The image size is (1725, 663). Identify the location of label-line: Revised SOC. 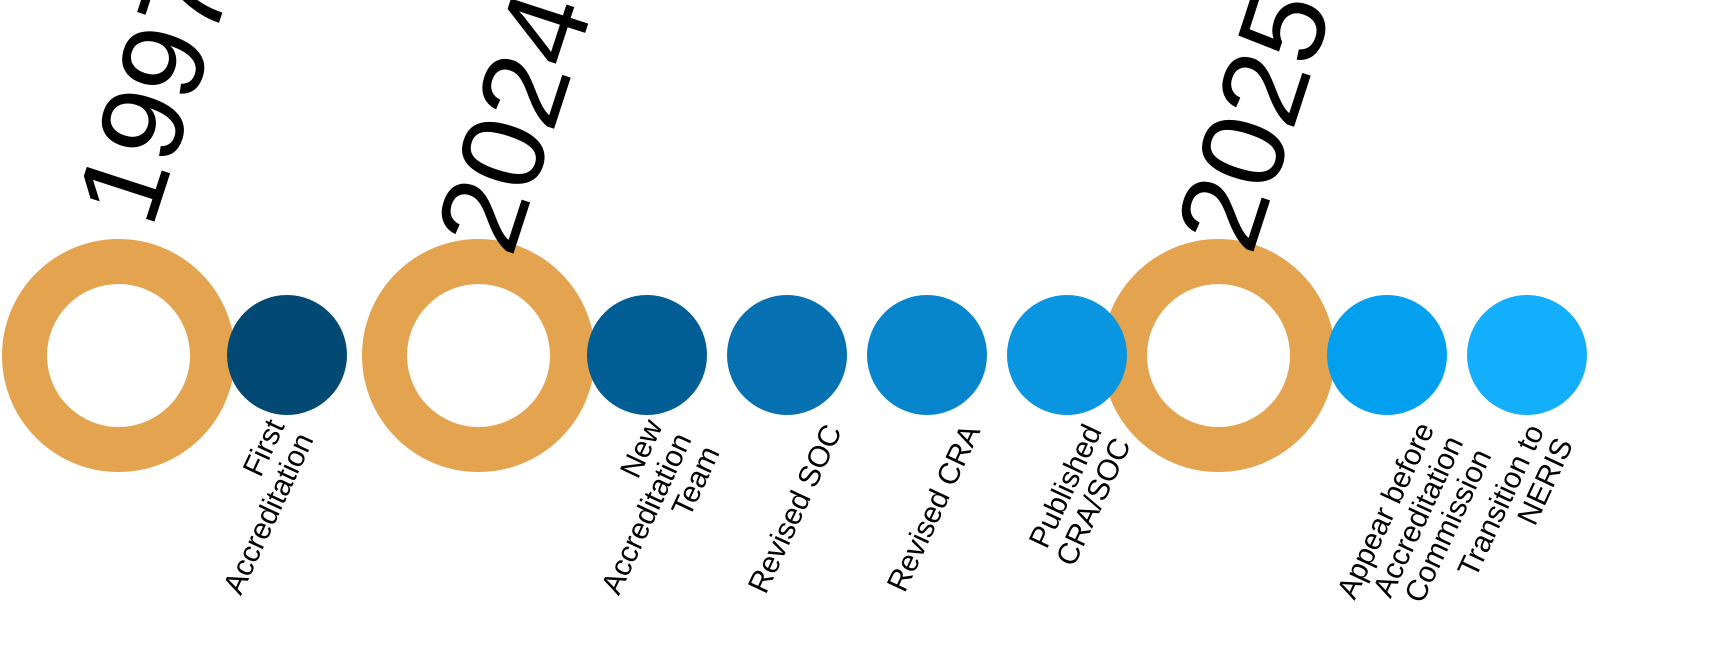
(796, 509).